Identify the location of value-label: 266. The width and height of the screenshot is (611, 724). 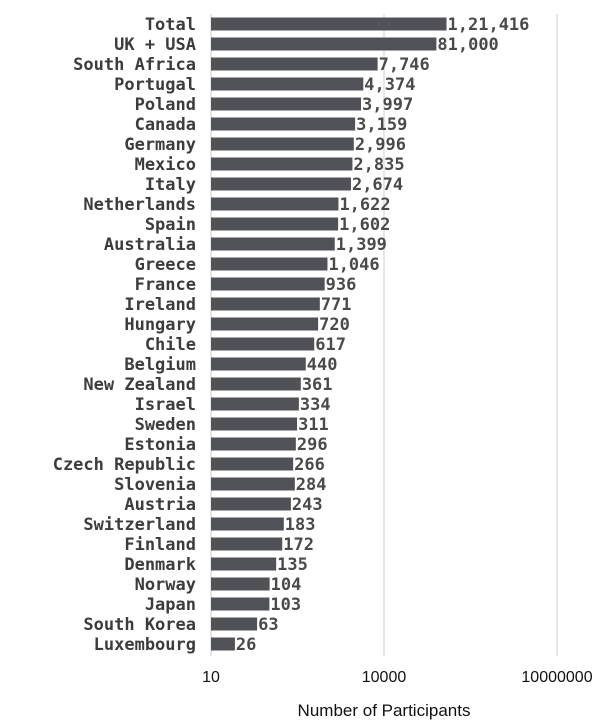
(309, 465).